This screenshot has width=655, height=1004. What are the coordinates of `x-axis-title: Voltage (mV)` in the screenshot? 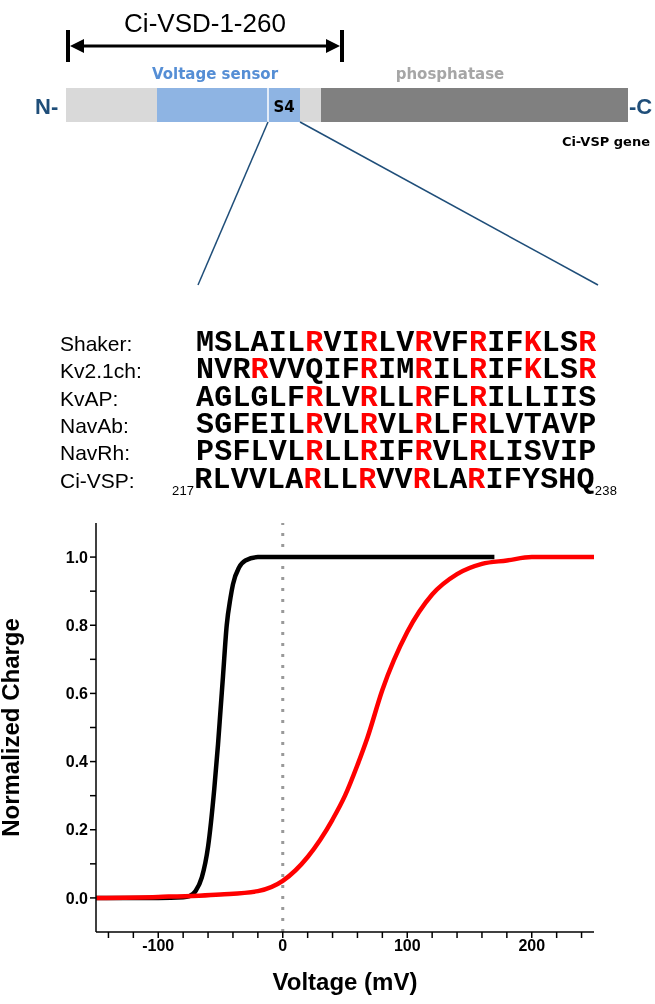 It's located at (345, 981).